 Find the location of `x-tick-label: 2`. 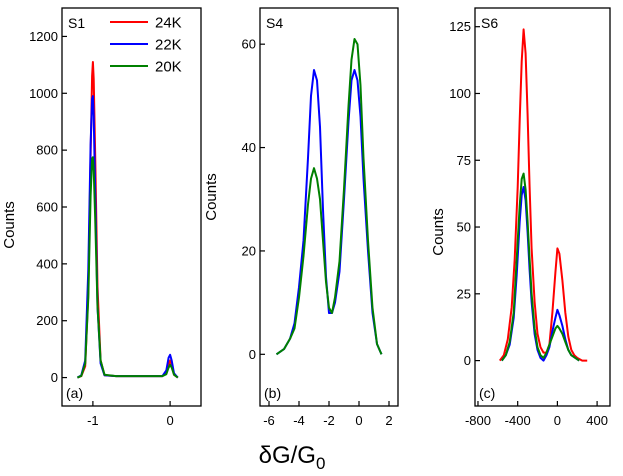

x-tick-label: 2 is located at coordinates (388, 420).